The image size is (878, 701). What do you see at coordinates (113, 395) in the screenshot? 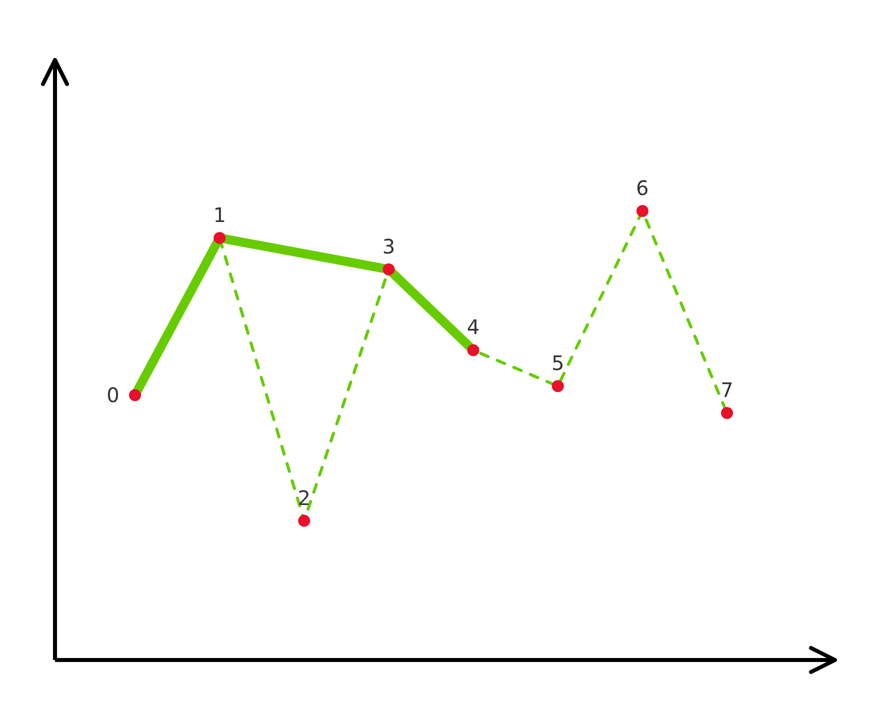
I see `annotation: 0` at bounding box center [113, 395].